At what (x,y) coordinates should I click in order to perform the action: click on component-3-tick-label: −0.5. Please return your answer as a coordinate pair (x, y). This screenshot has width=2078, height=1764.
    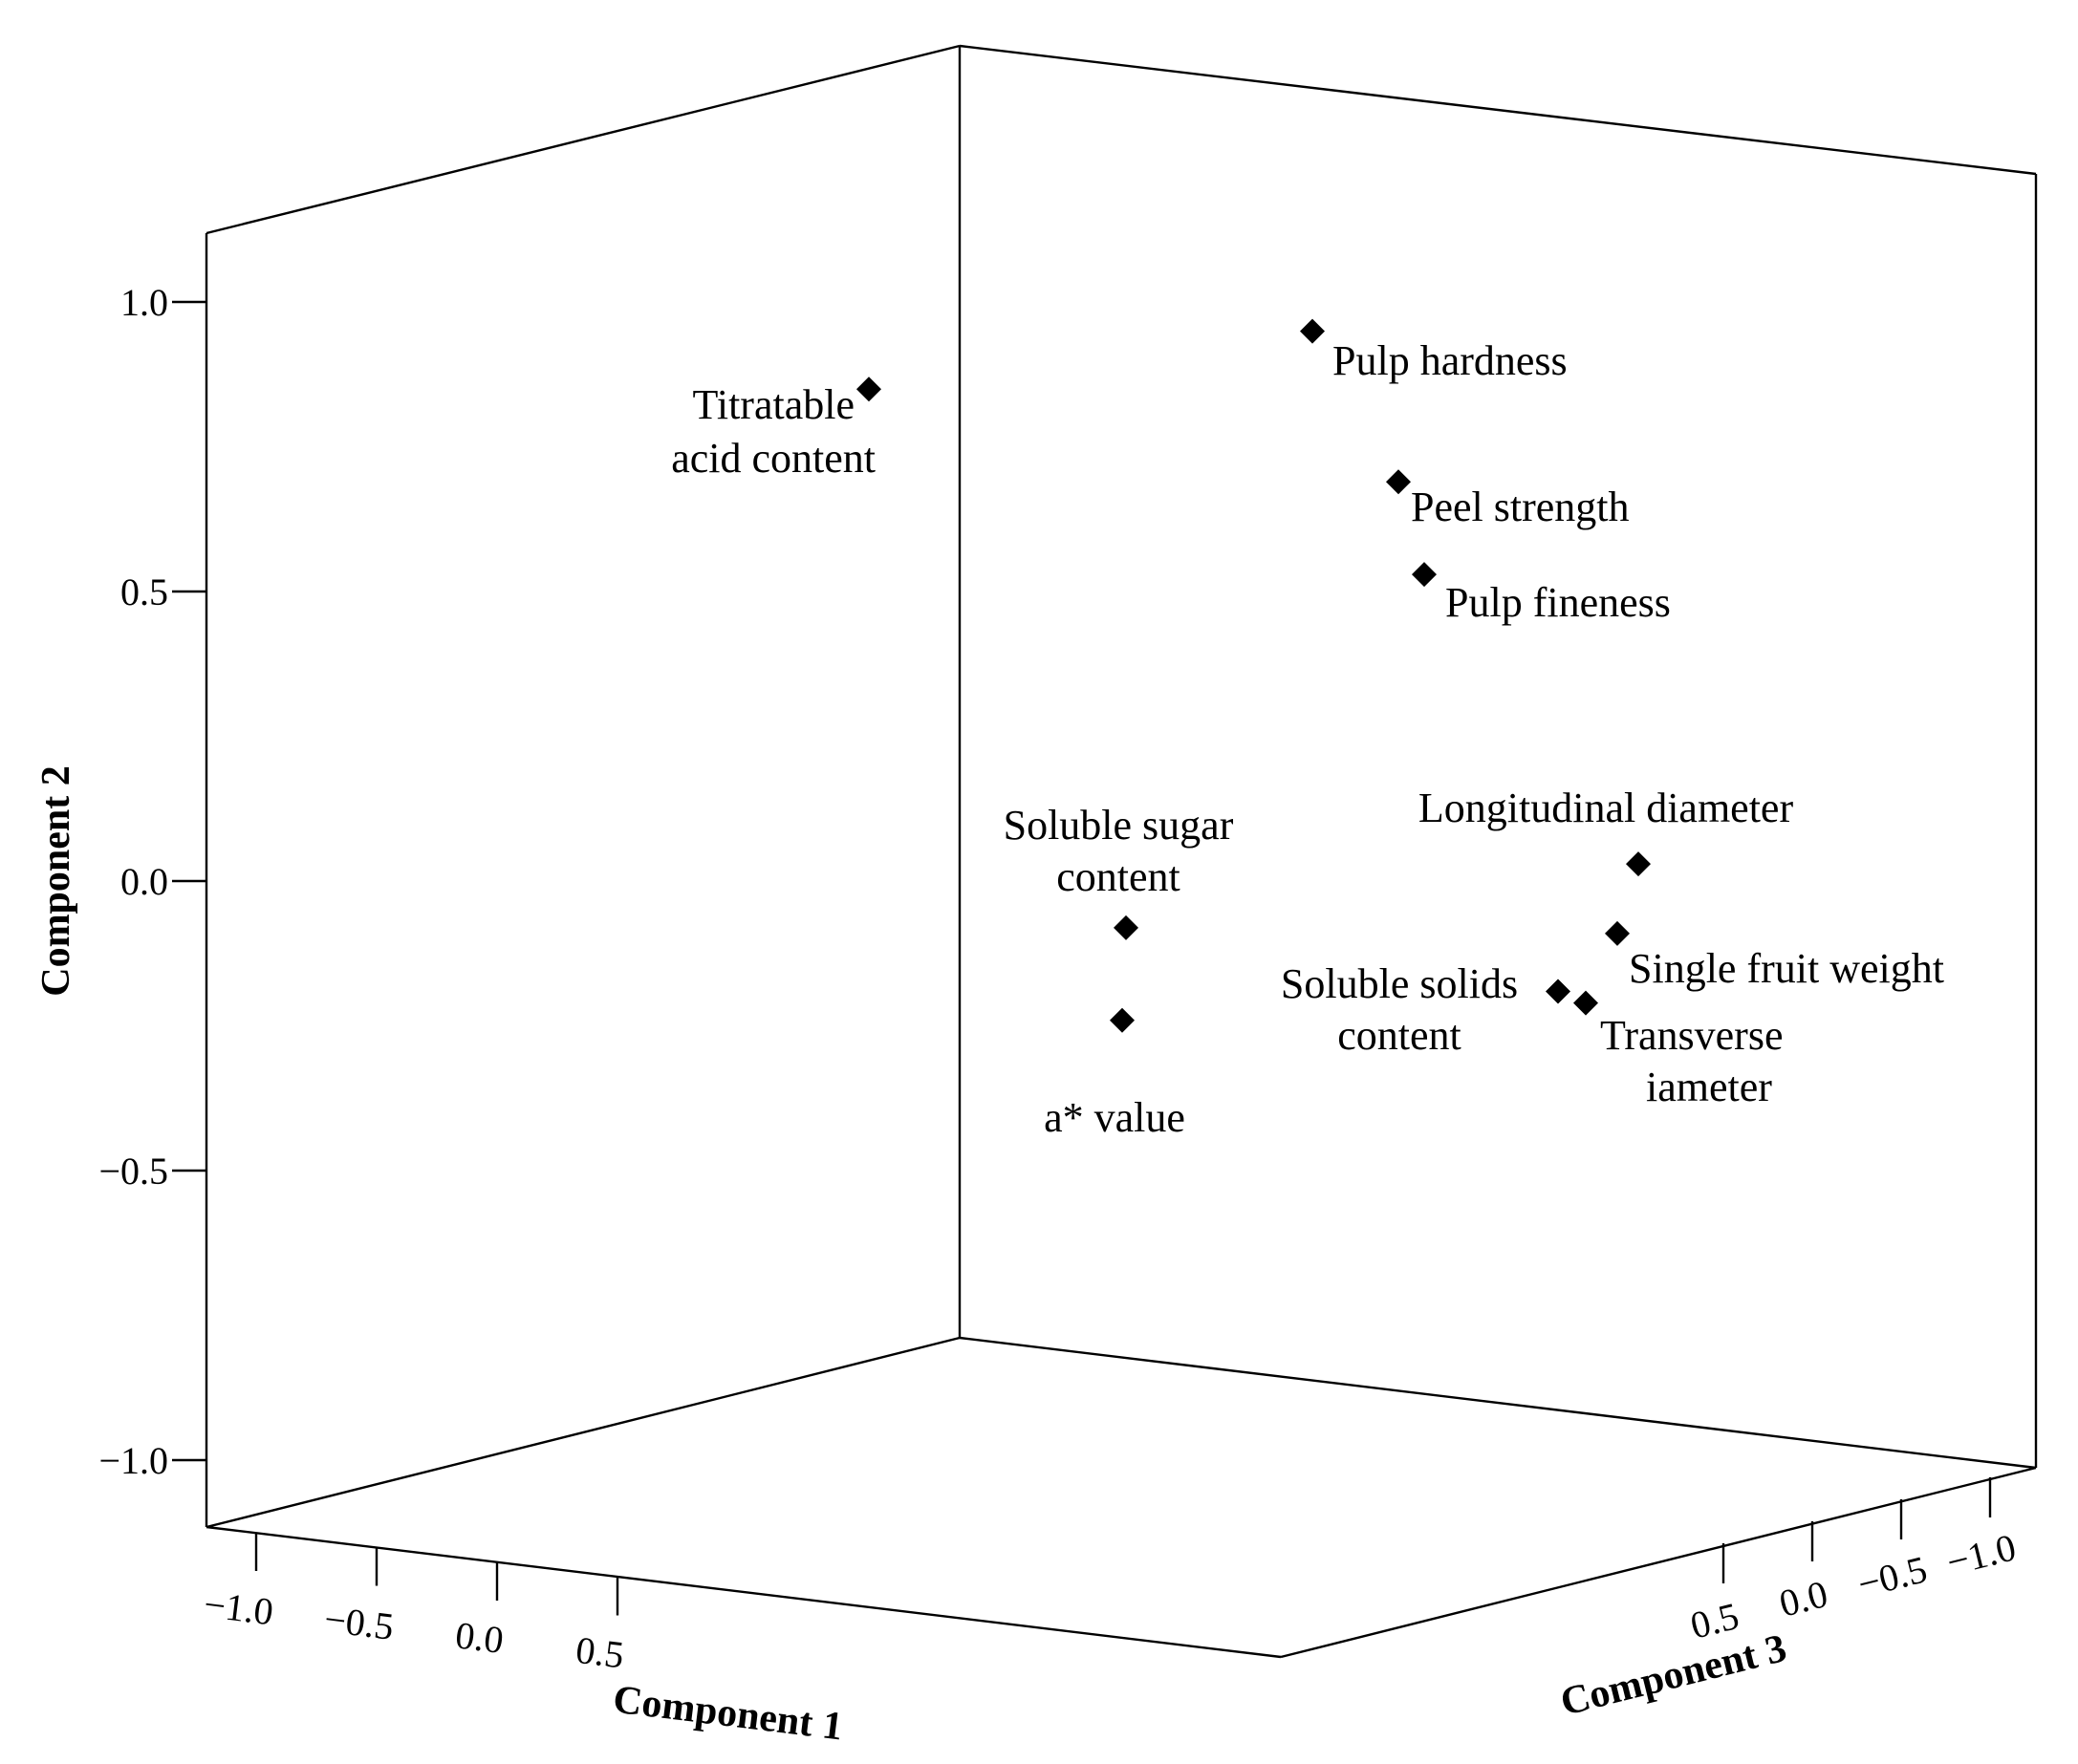
    Looking at the image, I should click on (1892, 1576).